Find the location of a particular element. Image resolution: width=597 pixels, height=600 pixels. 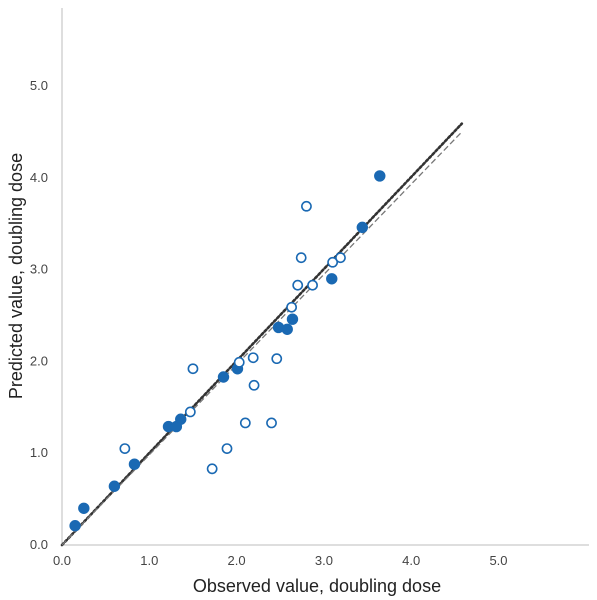

x-tick-label: 4.0 is located at coordinates (411, 560).